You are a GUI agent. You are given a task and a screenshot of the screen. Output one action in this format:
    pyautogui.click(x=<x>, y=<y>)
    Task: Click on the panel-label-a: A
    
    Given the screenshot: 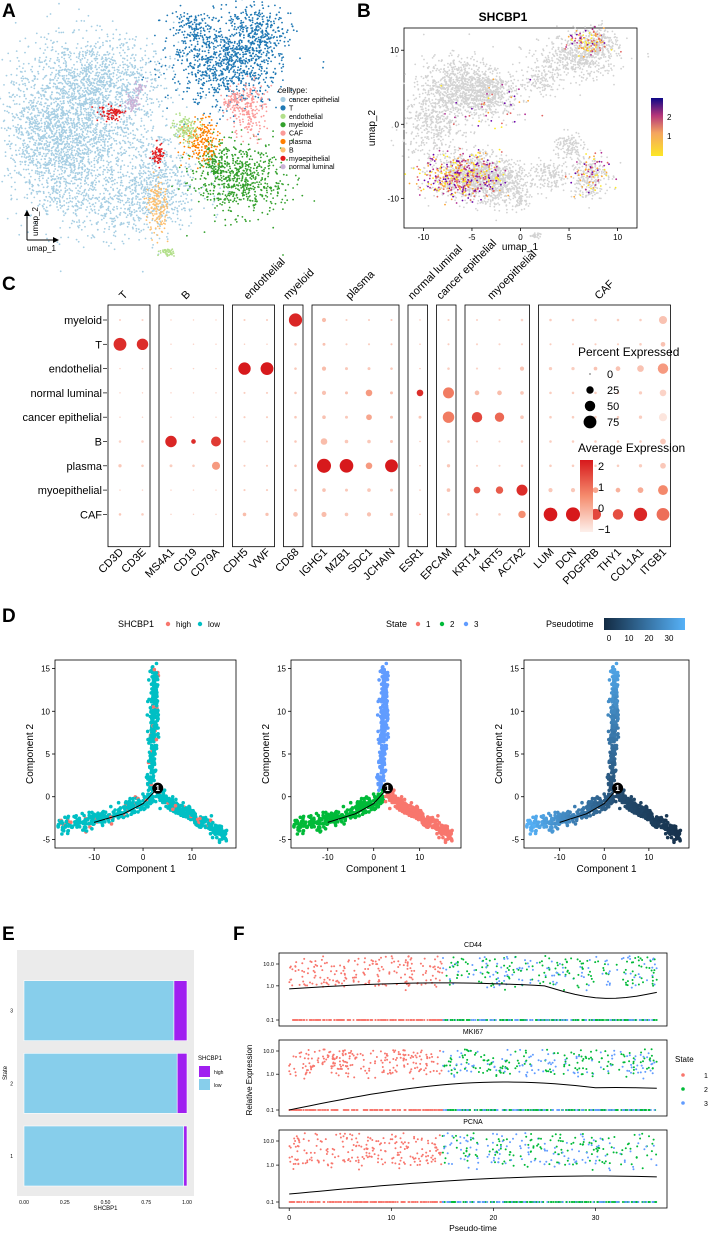 What is the action you would take?
    pyautogui.click(x=9, y=11)
    